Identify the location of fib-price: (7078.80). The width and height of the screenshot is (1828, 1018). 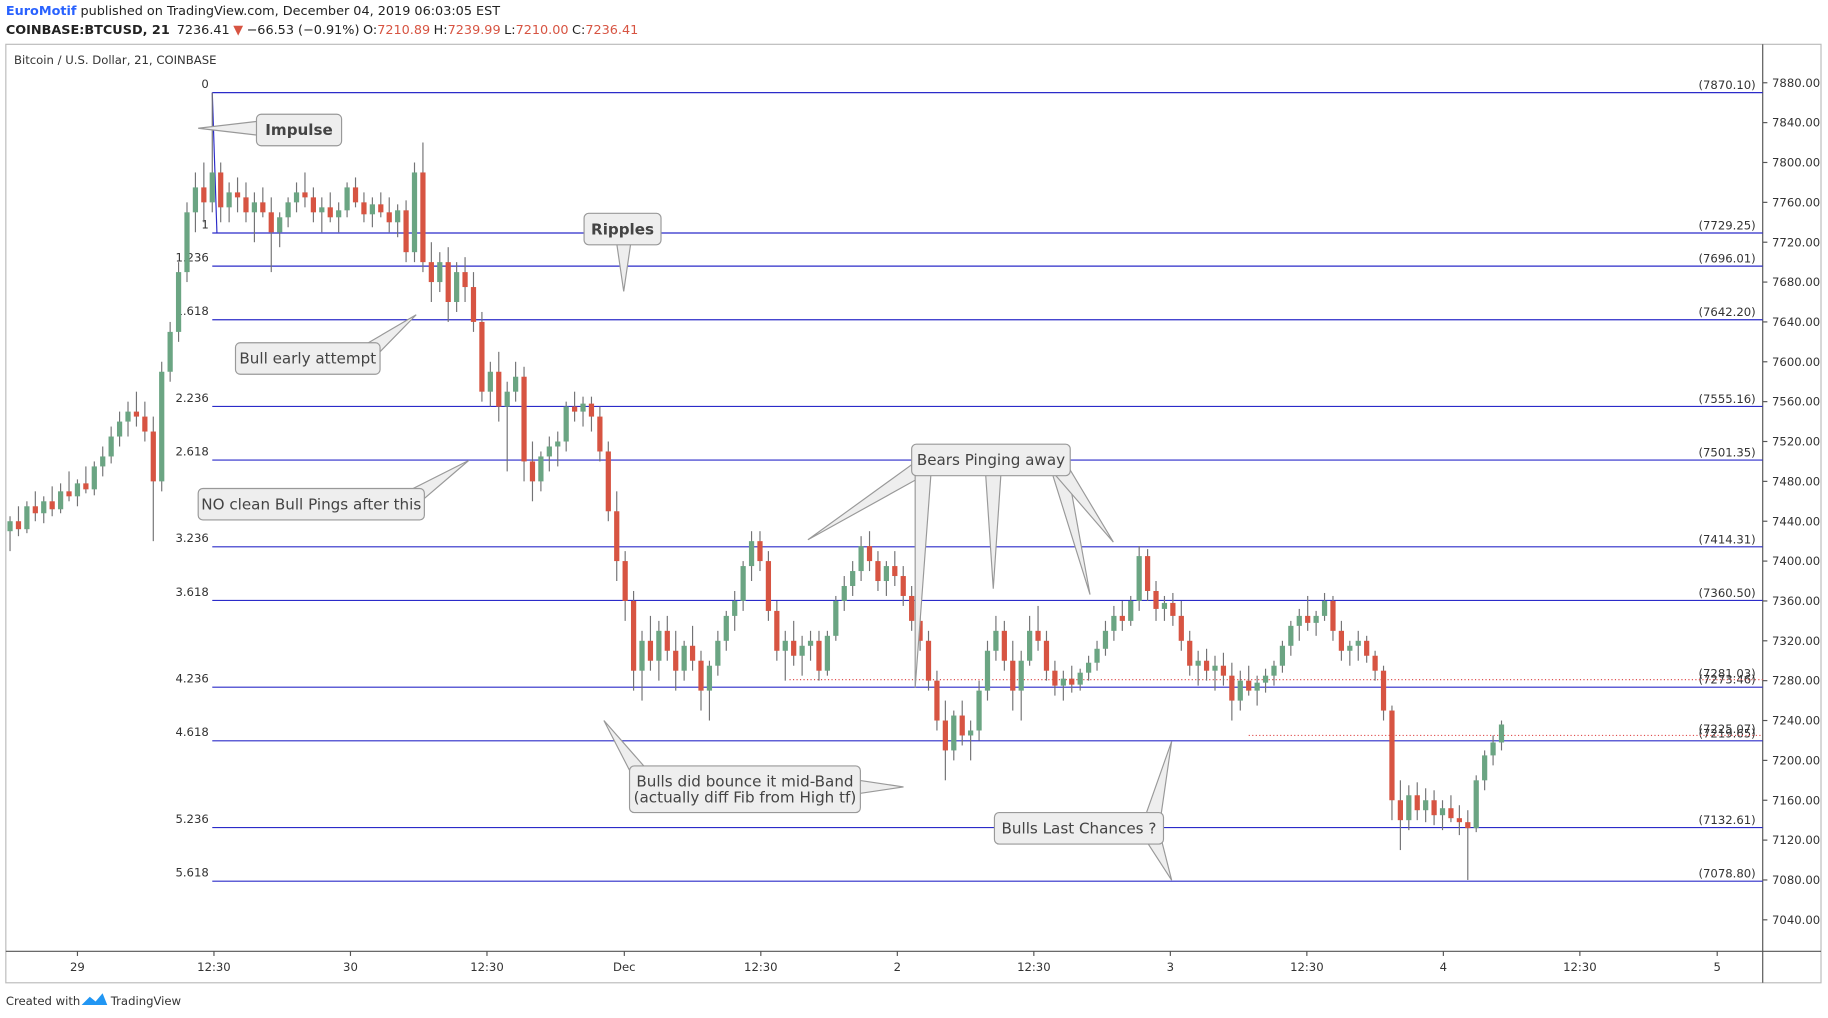
(1726, 874).